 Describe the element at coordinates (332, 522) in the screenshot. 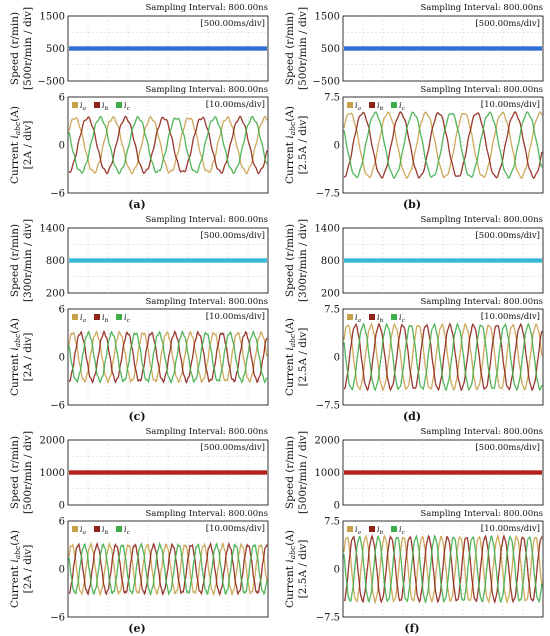

I see `current-tick-label: 7.5` at that location.